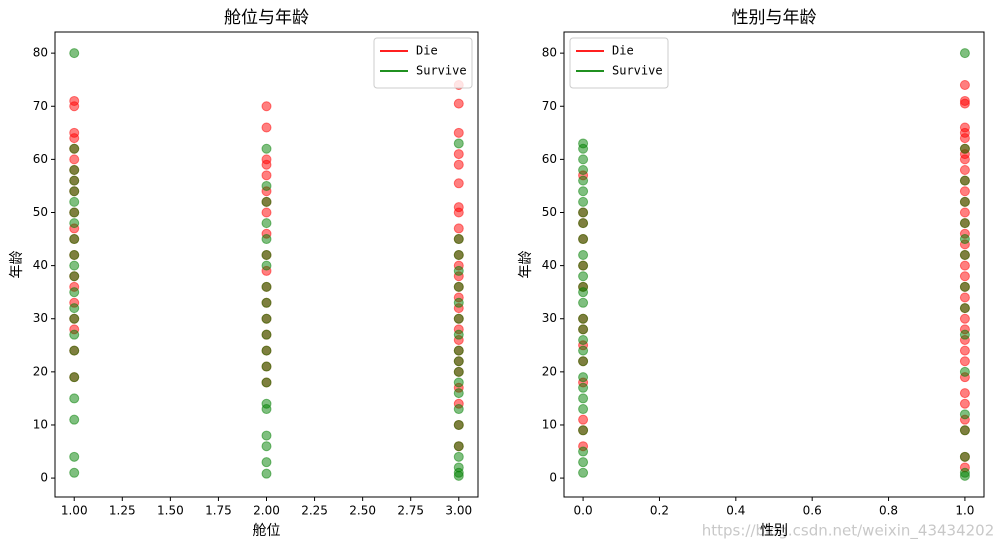 This screenshot has width=994, height=549. I want to click on x-tick-label: 0.2, so click(659, 511).